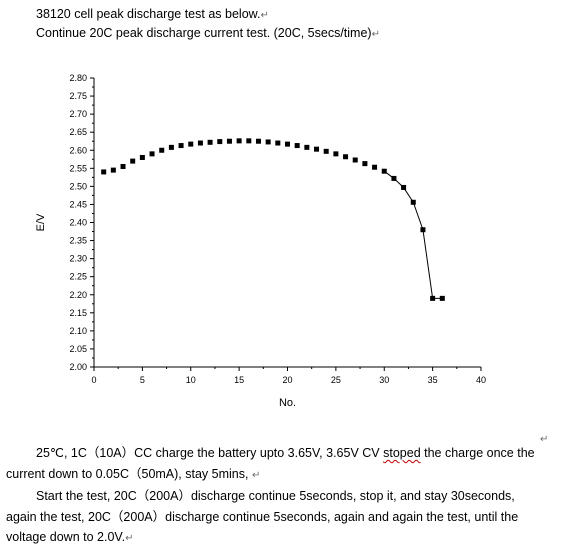 The height and width of the screenshot is (559, 571). What do you see at coordinates (93, 380) in the screenshot?
I see `x-tick-label: 0` at bounding box center [93, 380].